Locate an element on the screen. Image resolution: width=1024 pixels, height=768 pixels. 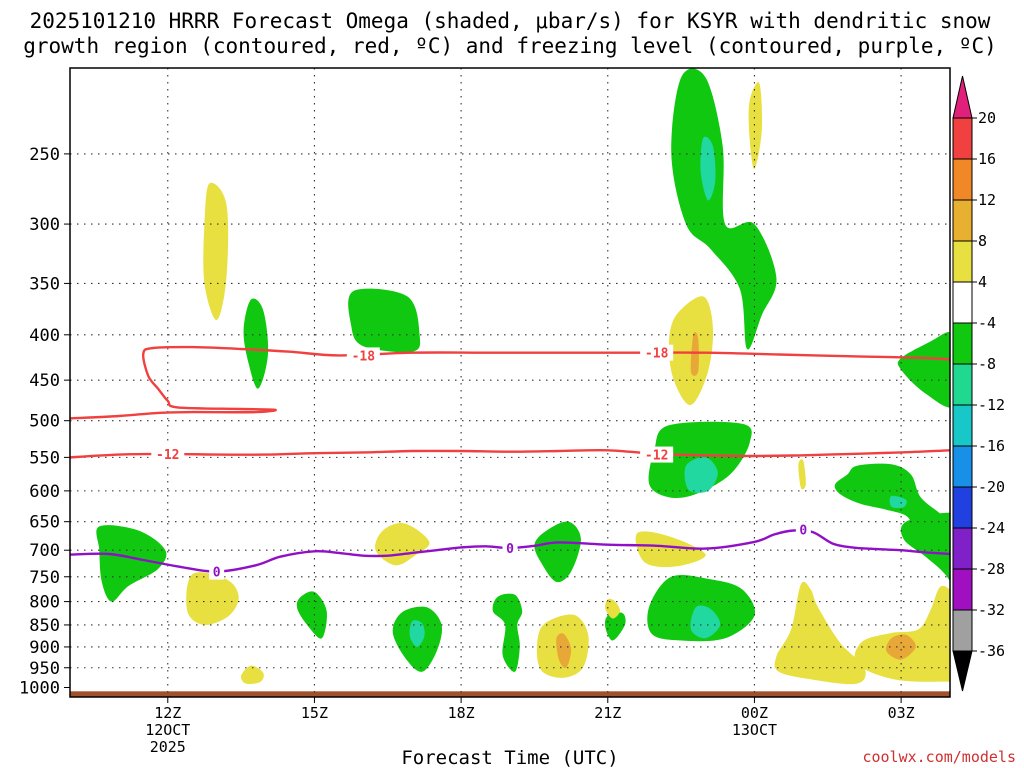
x-tick-label-12OCT: 12OCT is located at coordinates (167, 730).